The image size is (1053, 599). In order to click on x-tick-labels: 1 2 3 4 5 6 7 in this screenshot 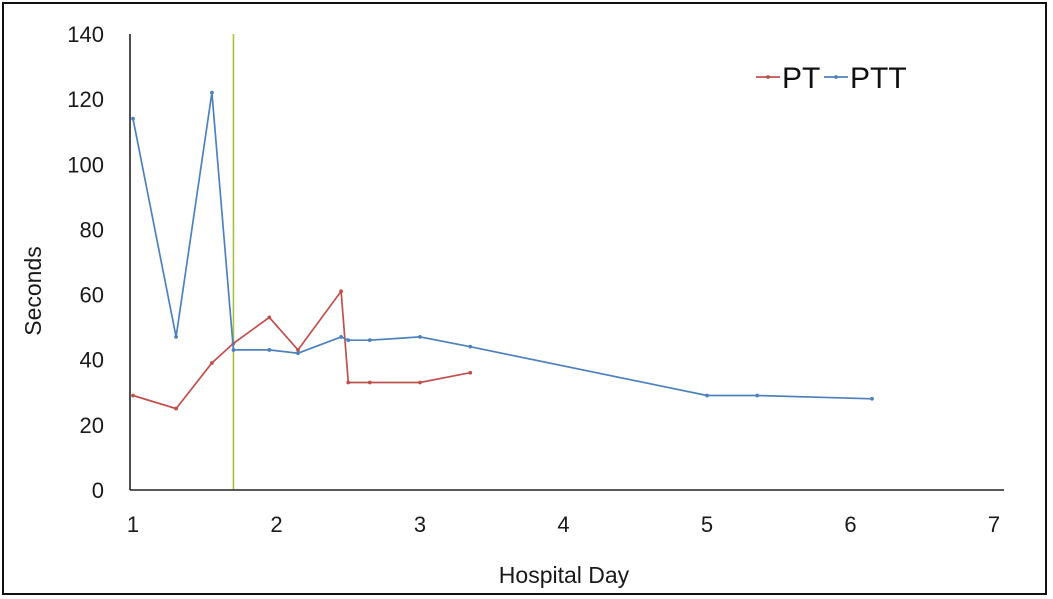, I will do `click(563, 524)`.